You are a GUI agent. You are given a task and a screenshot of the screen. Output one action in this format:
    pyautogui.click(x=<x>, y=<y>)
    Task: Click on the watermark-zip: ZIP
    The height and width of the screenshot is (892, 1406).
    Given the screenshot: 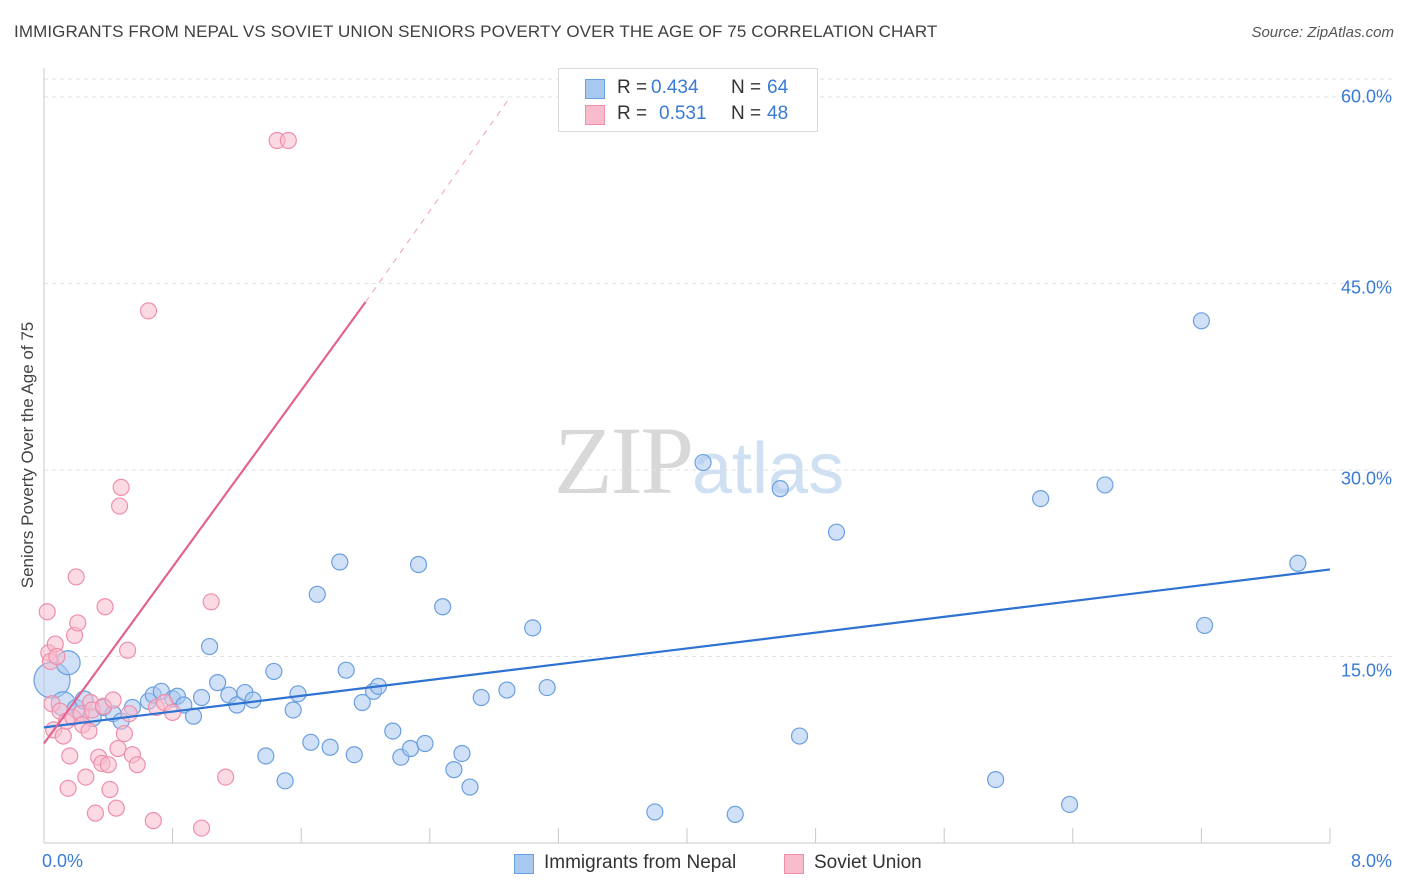 What is the action you would take?
    pyautogui.click(x=624, y=460)
    